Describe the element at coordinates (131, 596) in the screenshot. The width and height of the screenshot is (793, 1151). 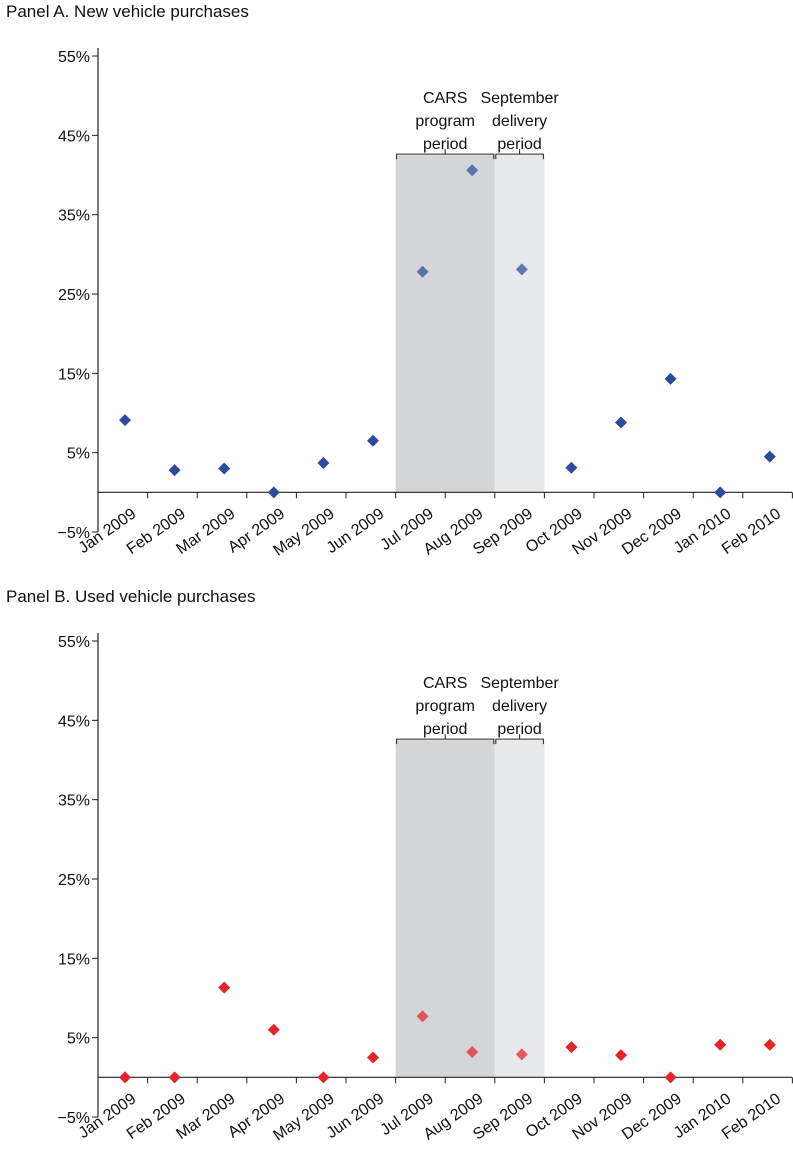
I see `panel-b-title: Panel B. Used vehicle purchases` at that location.